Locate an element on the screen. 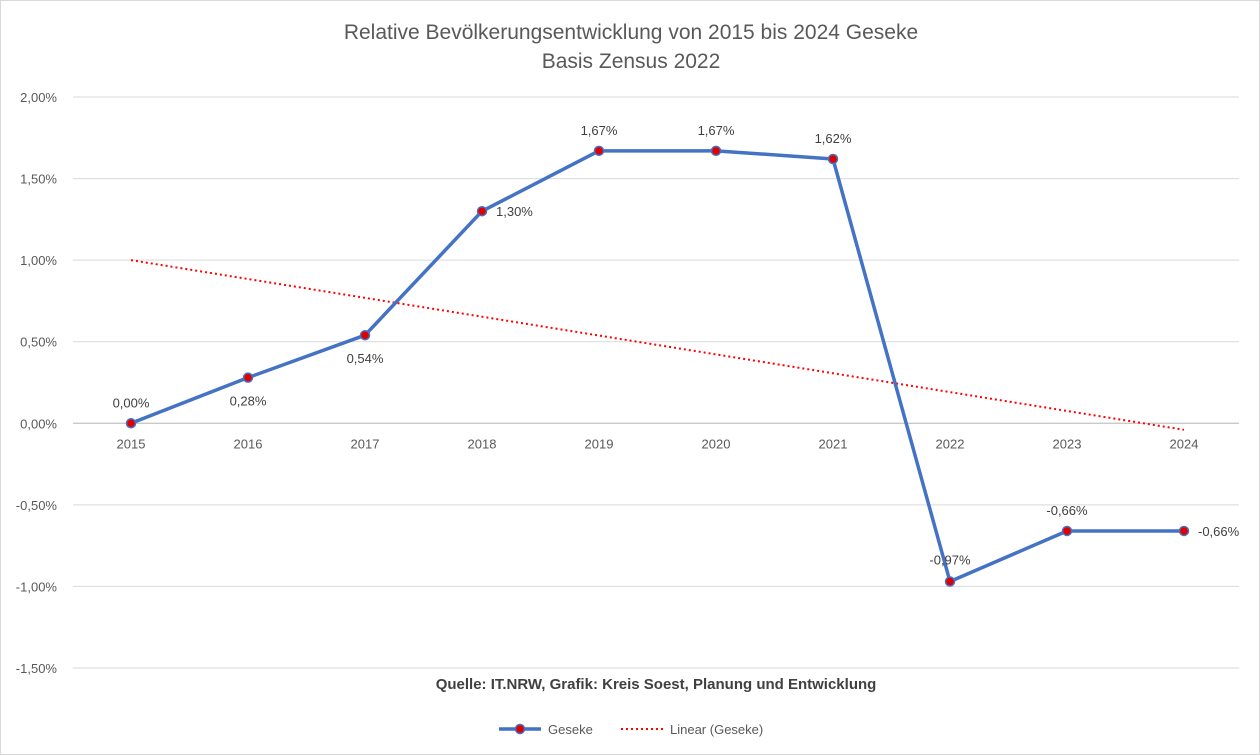 This screenshot has width=1260, height=755. data-label: 1,62% is located at coordinates (833, 138).